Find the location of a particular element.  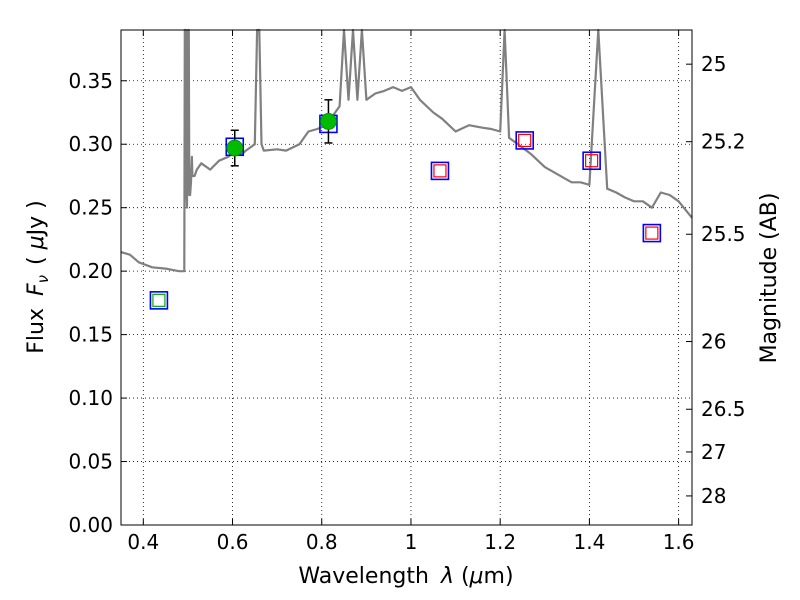

x-tick-label: 0.8 is located at coordinates (322, 542).